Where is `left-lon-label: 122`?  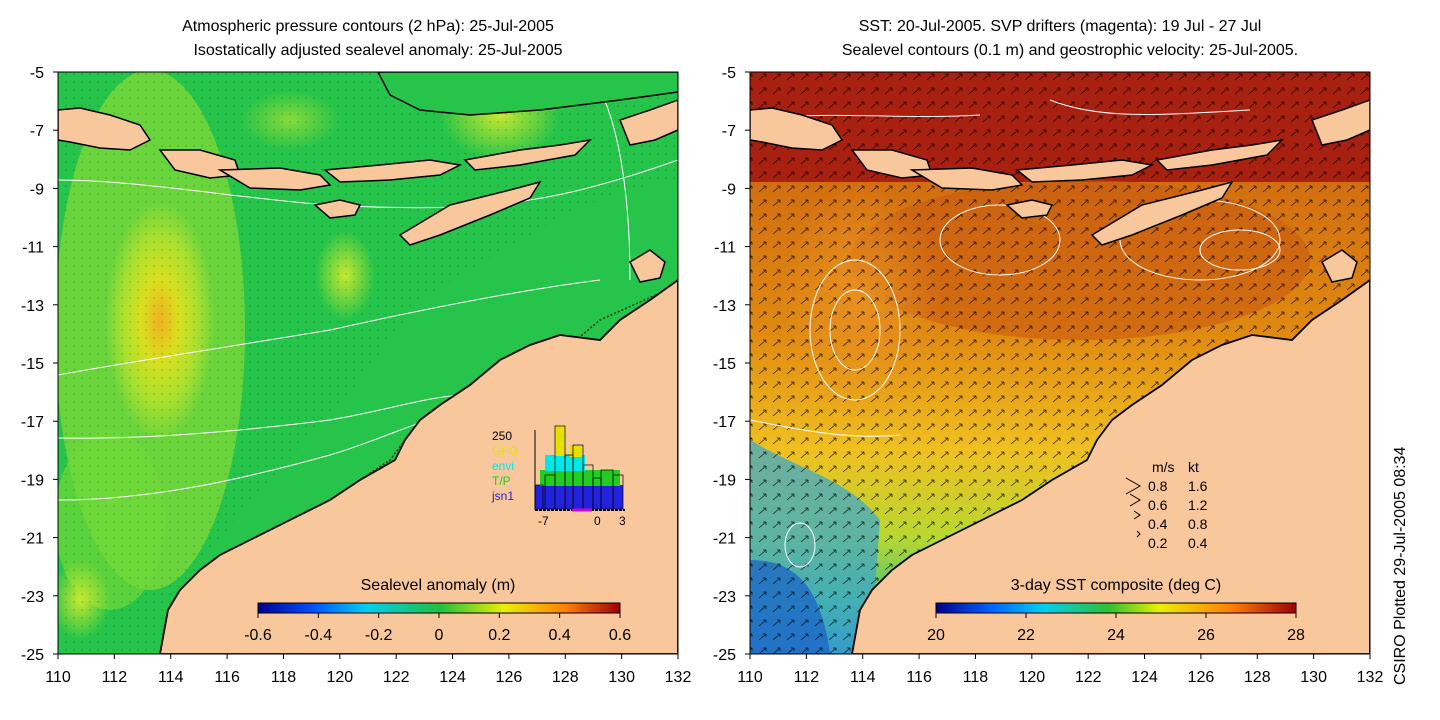 left-lon-label: 122 is located at coordinates (396, 677).